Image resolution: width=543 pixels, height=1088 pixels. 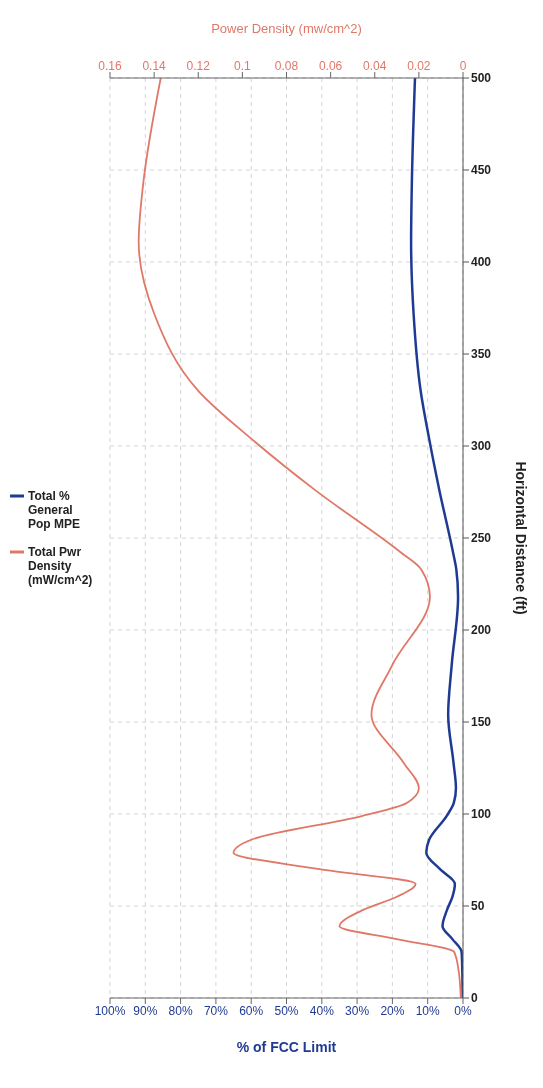 I want to click on x-tick-label: 40%, so click(x=322, y=1010).